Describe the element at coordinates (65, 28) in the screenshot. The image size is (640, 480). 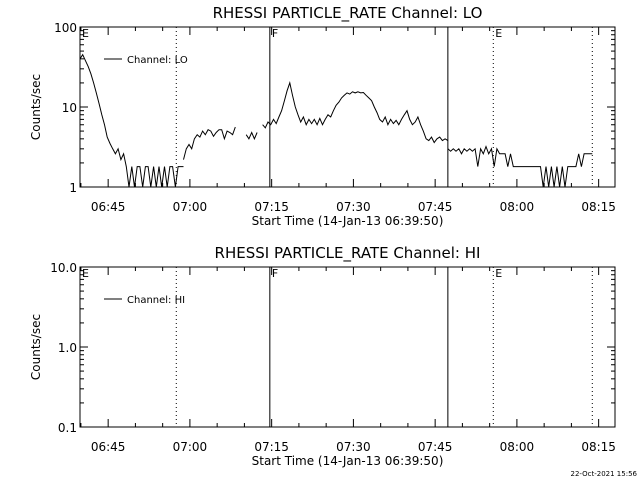
I see `y-tick-label: 100` at that location.